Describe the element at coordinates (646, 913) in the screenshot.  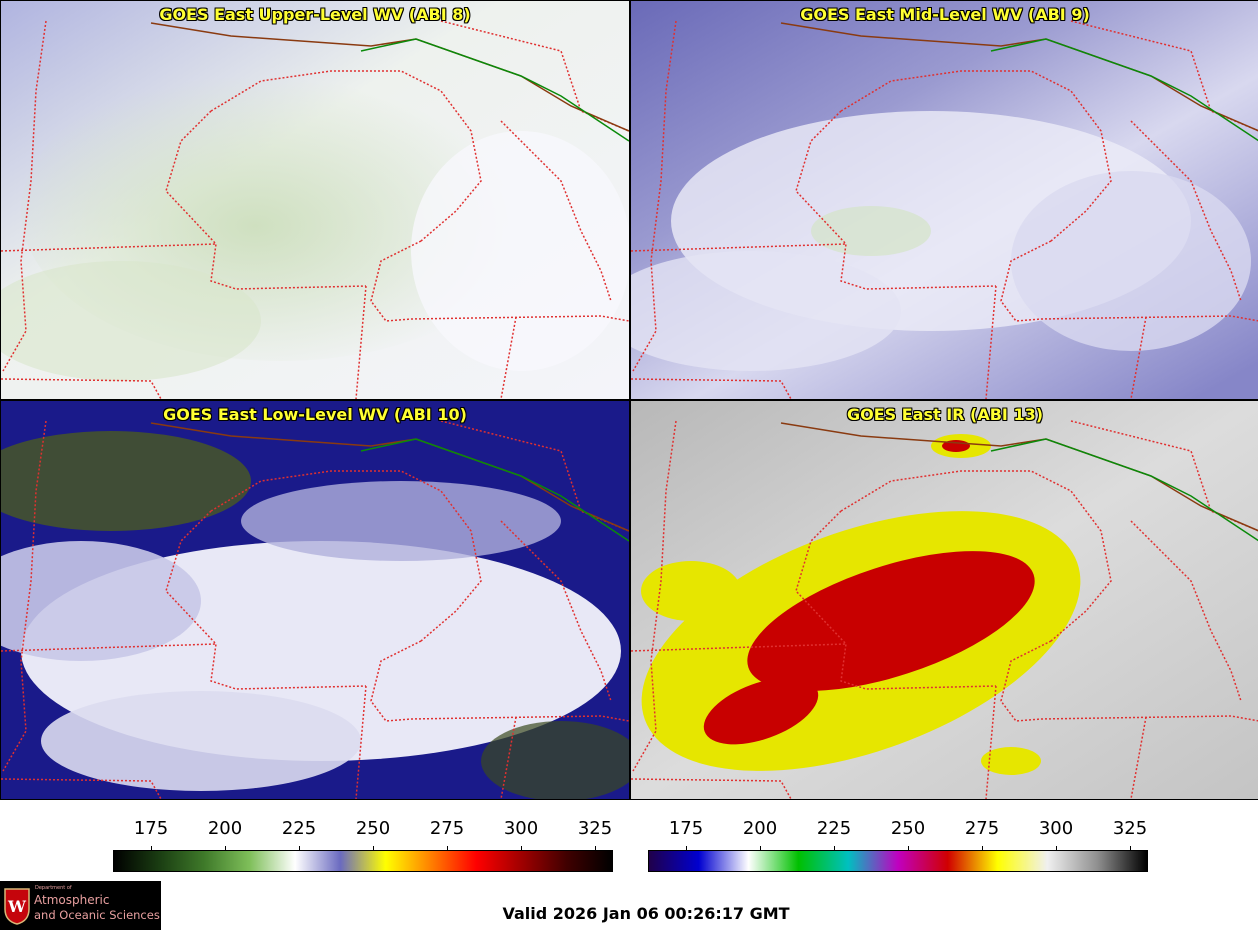
I see `valid-timestamp: Valid 2026 Jan 06 00:26:17 GMT` at that location.